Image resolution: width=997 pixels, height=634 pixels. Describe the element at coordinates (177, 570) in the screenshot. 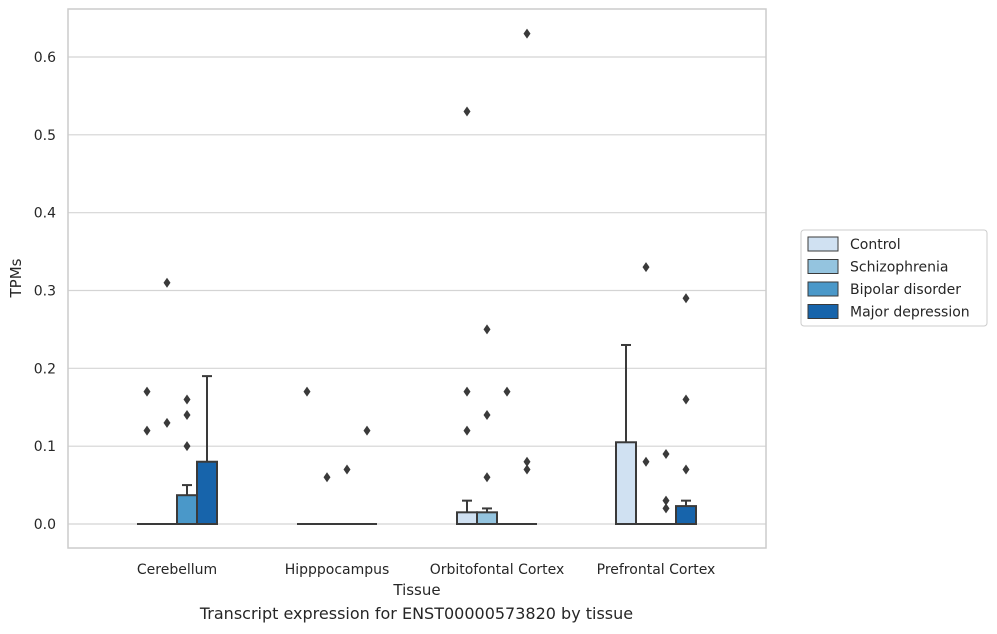

I see `x-tick-label: Cerebellum` at that location.